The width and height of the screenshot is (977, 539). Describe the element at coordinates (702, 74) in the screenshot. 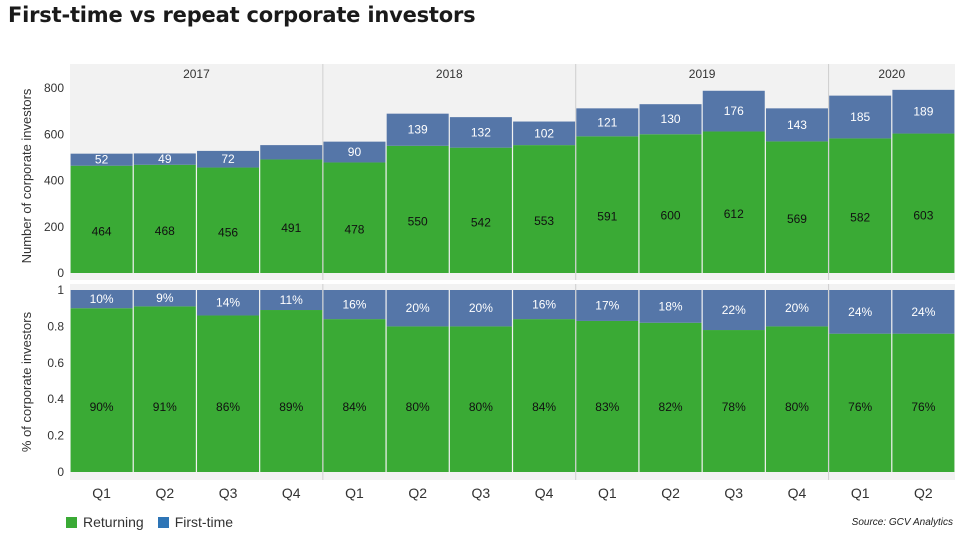

I see `year-label: 2019` at that location.